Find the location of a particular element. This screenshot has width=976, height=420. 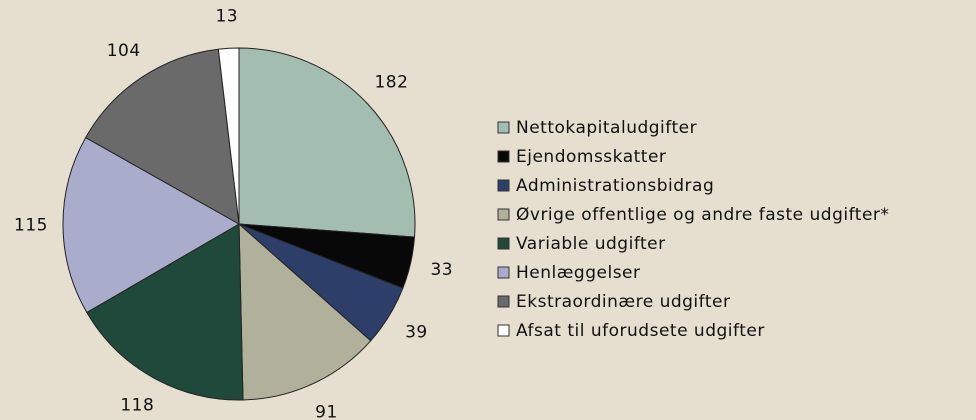

legend-label: Nettokapitaludgifter is located at coordinates (606, 128).